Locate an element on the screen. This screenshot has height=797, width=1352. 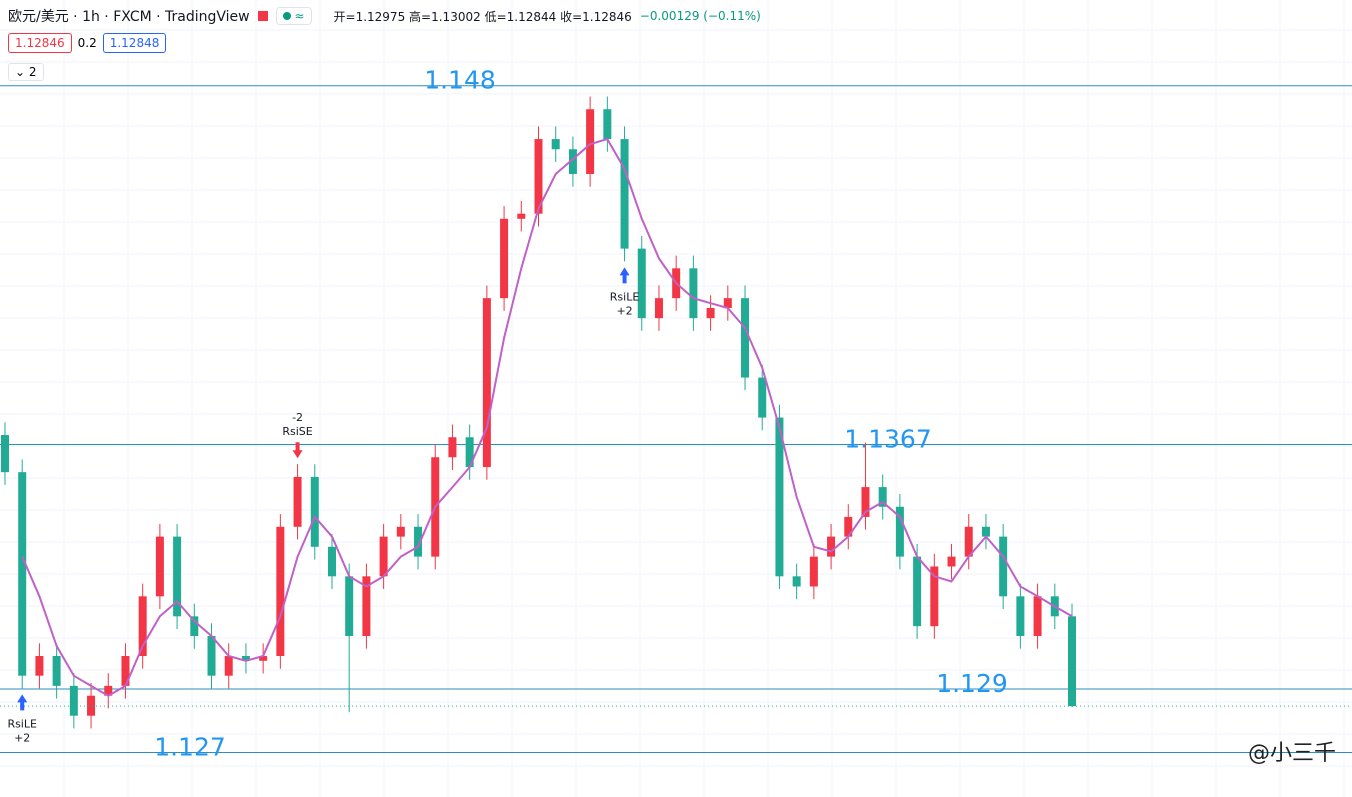
ohlc-value: 1.12844 is located at coordinates (531, 16).